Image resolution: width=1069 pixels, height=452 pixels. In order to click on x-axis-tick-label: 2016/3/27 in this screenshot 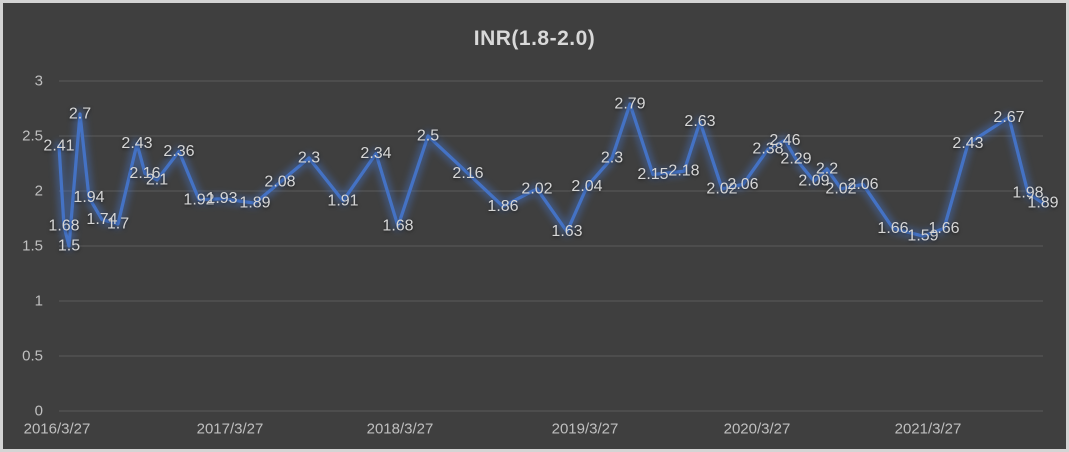, I will do `click(57, 429)`.